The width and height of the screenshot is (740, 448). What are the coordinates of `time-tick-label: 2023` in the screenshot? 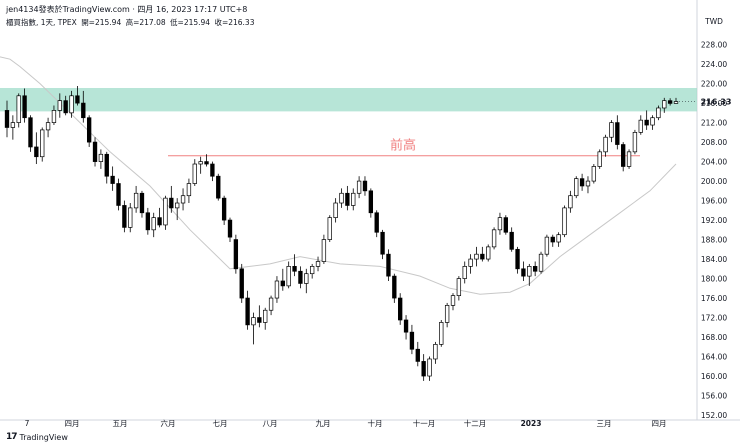 It's located at (531, 423).